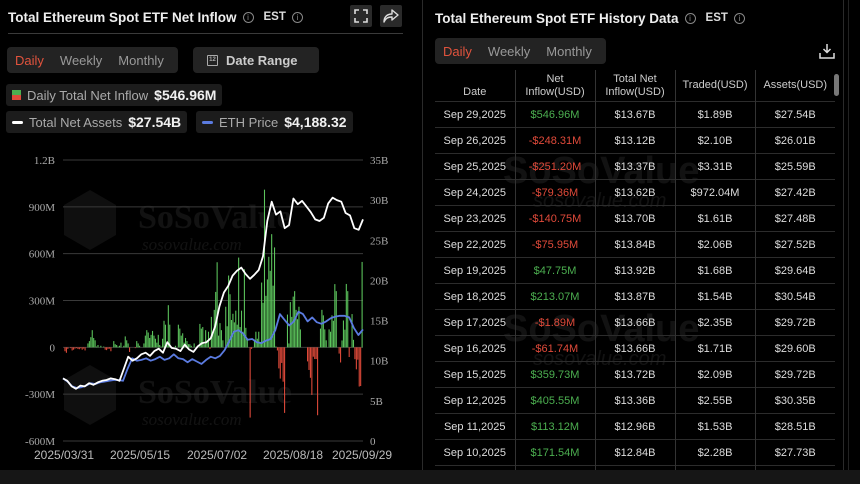  I want to click on table-row: Sep 10,2025 $171.54M $12.84B $2.28B $27.73B, so click(635, 452).